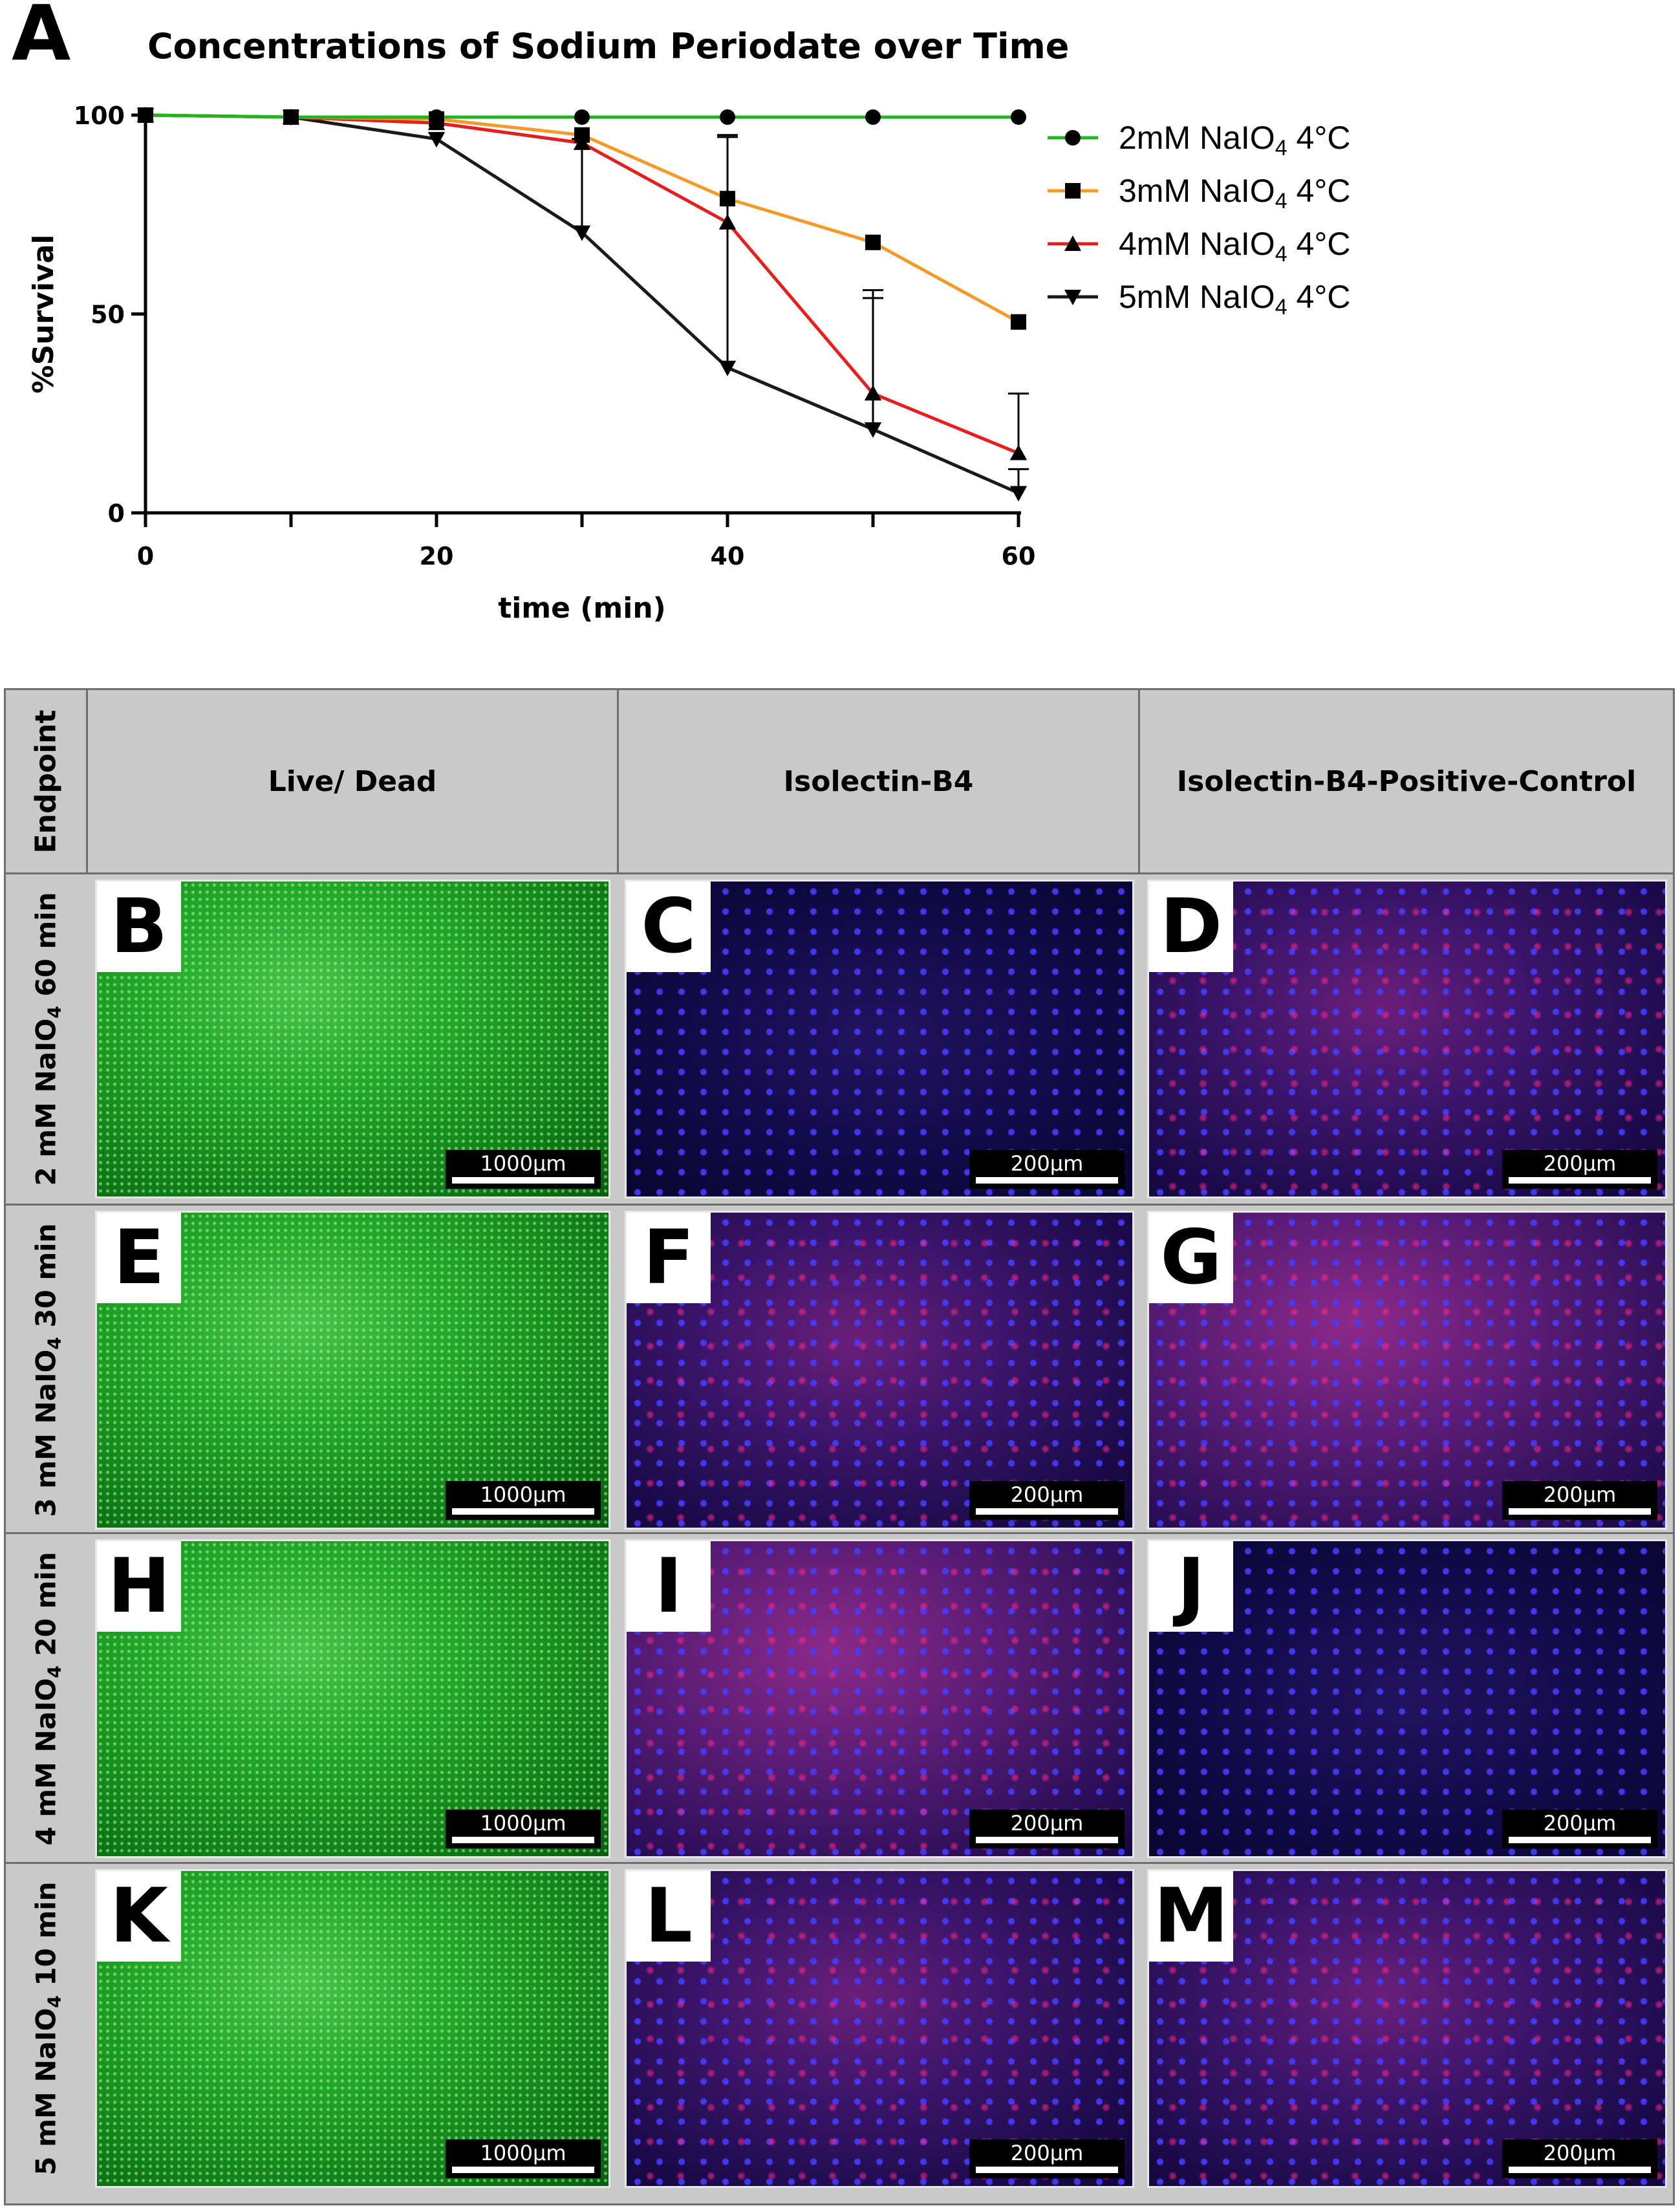  Describe the element at coordinates (1407, 2028) in the screenshot. I see `micrograph-m: M 200µm` at that location.